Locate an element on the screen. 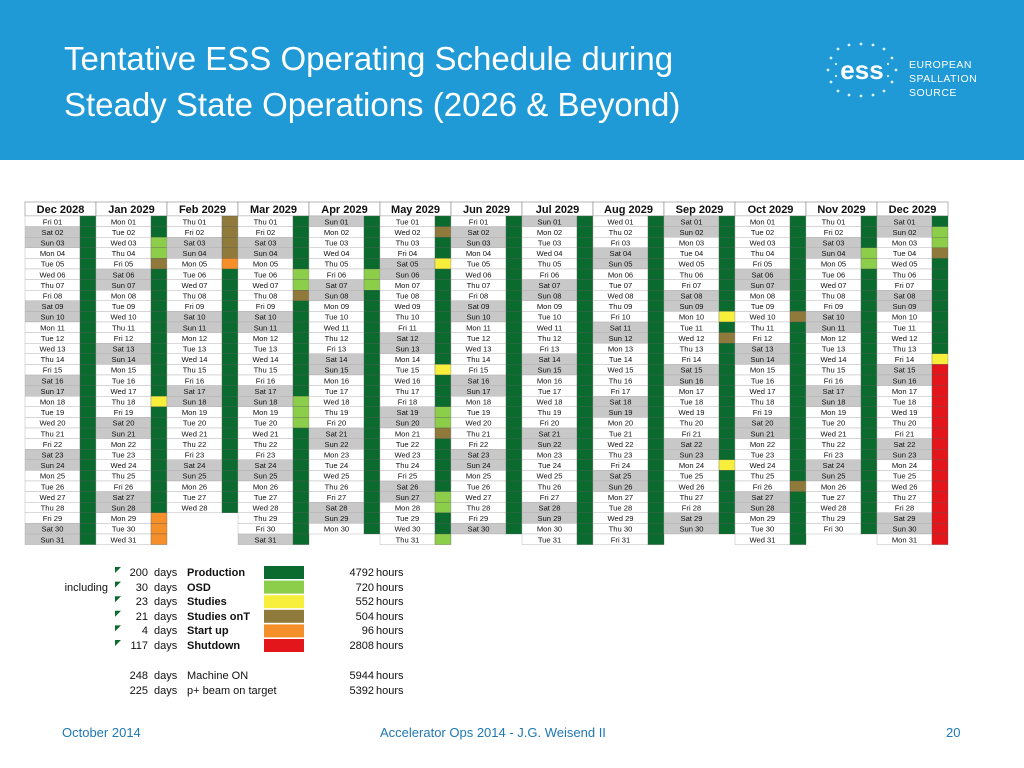 Image resolution: width=1024 pixels, height=768 pixels. day-label: Sat 16 is located at coordinates (53, 380).